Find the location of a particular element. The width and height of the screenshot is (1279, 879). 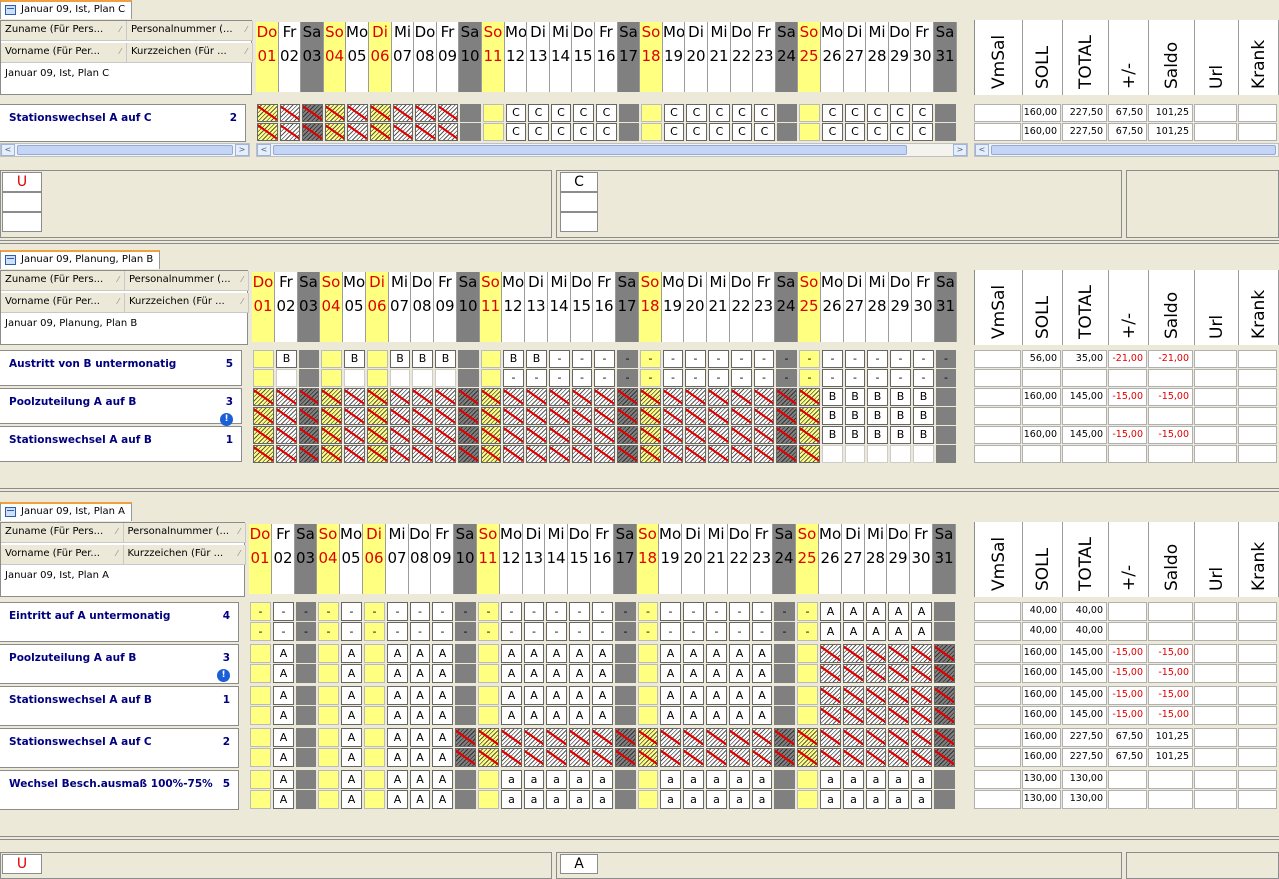

employee-row-label: Stationswechsel A auf B 1 is located at coordinates (119, 706).